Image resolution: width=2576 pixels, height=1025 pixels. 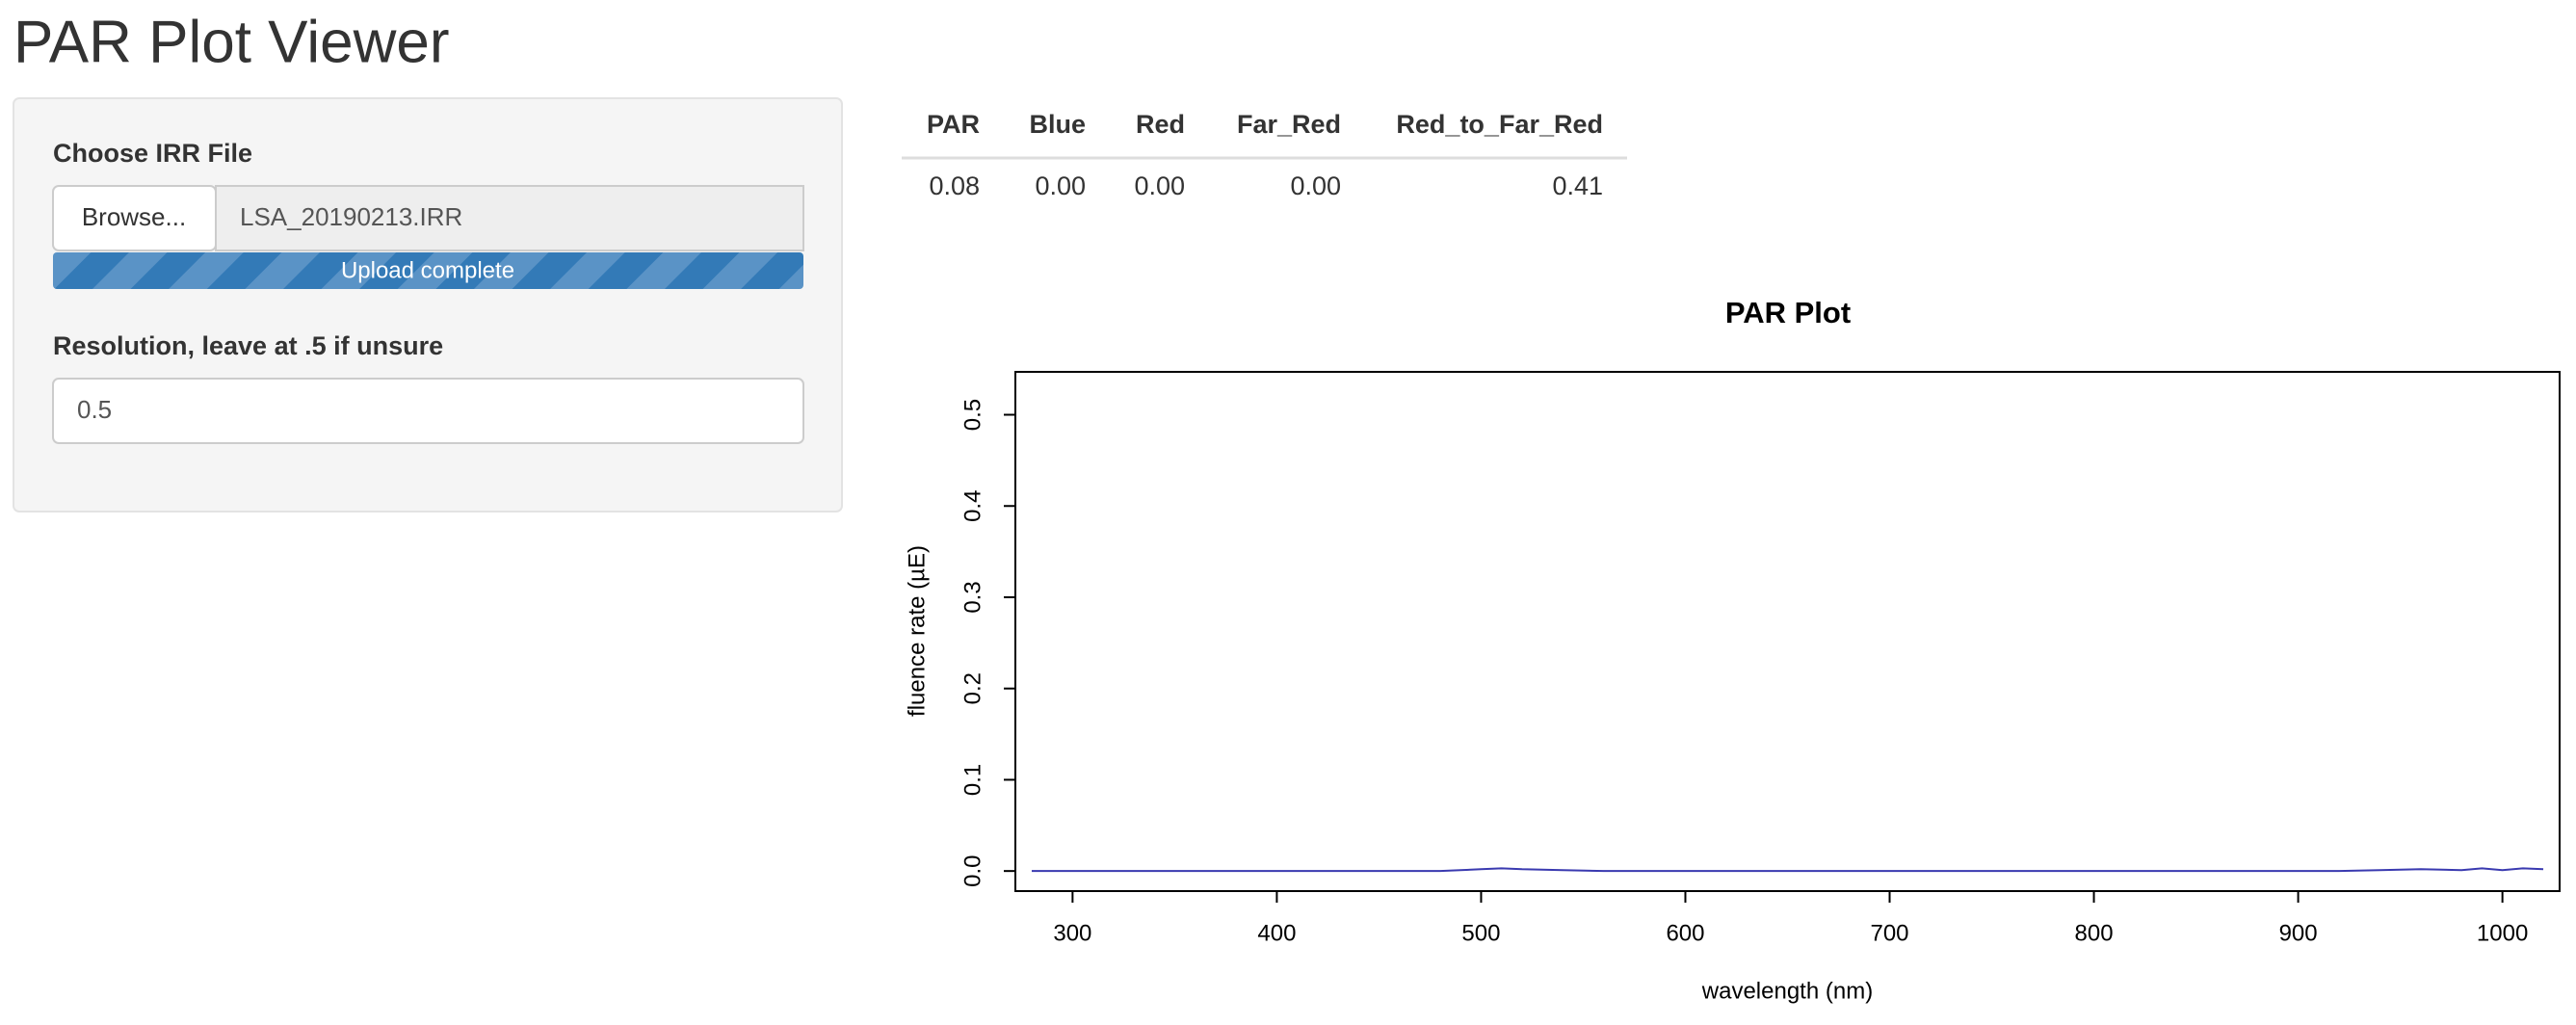 What do you see at coordinates (1685, 933) in the screenshot?
I see `x-tick-label: 600` at bounding box center [1685, 933].